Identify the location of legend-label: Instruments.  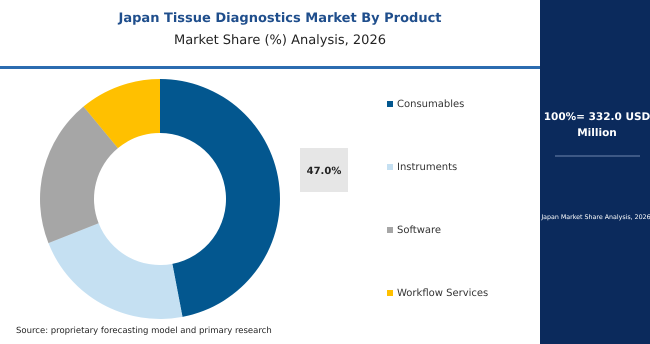
(427, 167).